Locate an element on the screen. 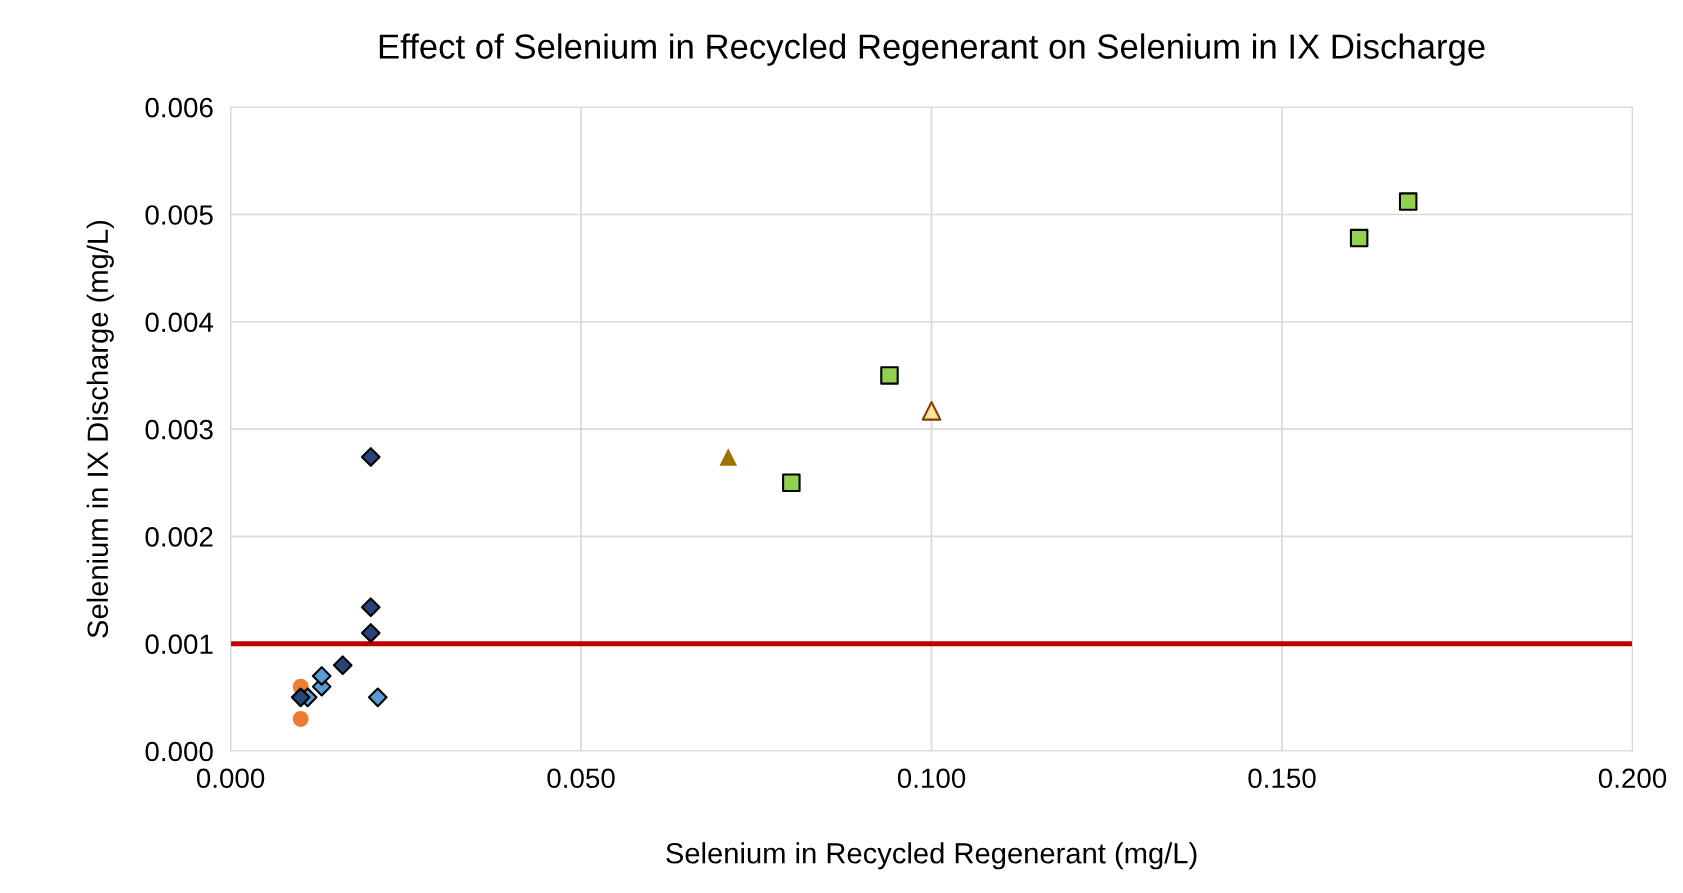  x-axis-title: Selenium in Recycled Regenerant (mg/L) is located at coordinates (931, 856).